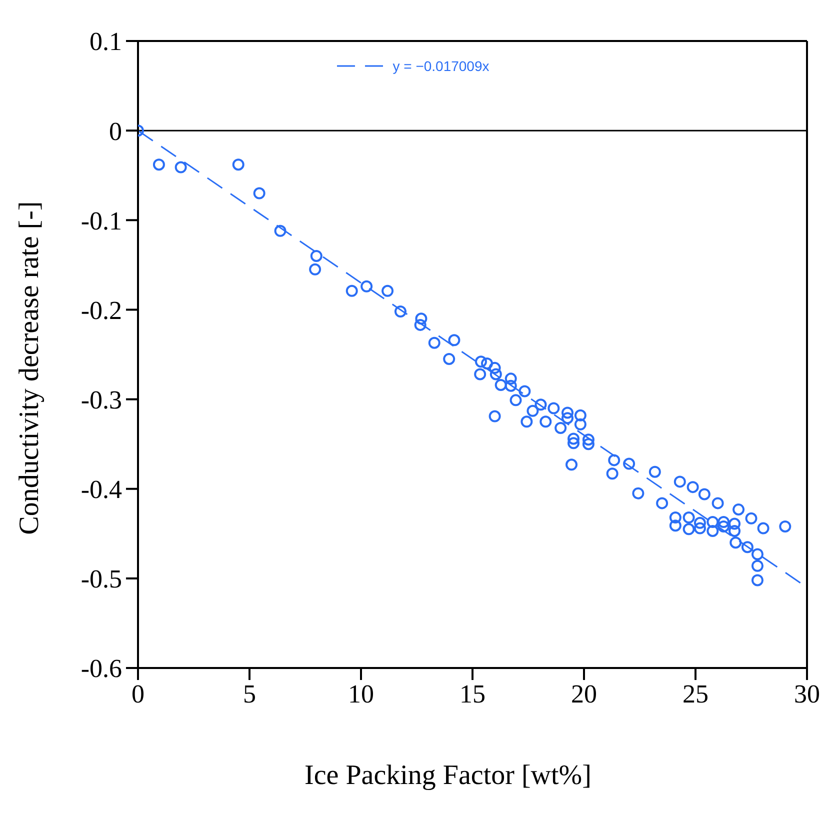 This screenshot has height=816, width=828. I want to click on x-tick-label: 0, so click(138, 693).